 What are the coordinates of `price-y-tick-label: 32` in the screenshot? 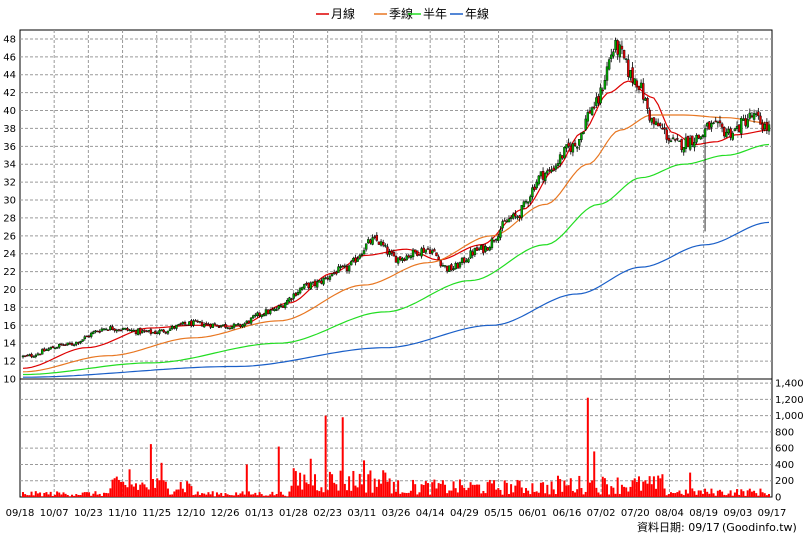 It's located at (9, 183).